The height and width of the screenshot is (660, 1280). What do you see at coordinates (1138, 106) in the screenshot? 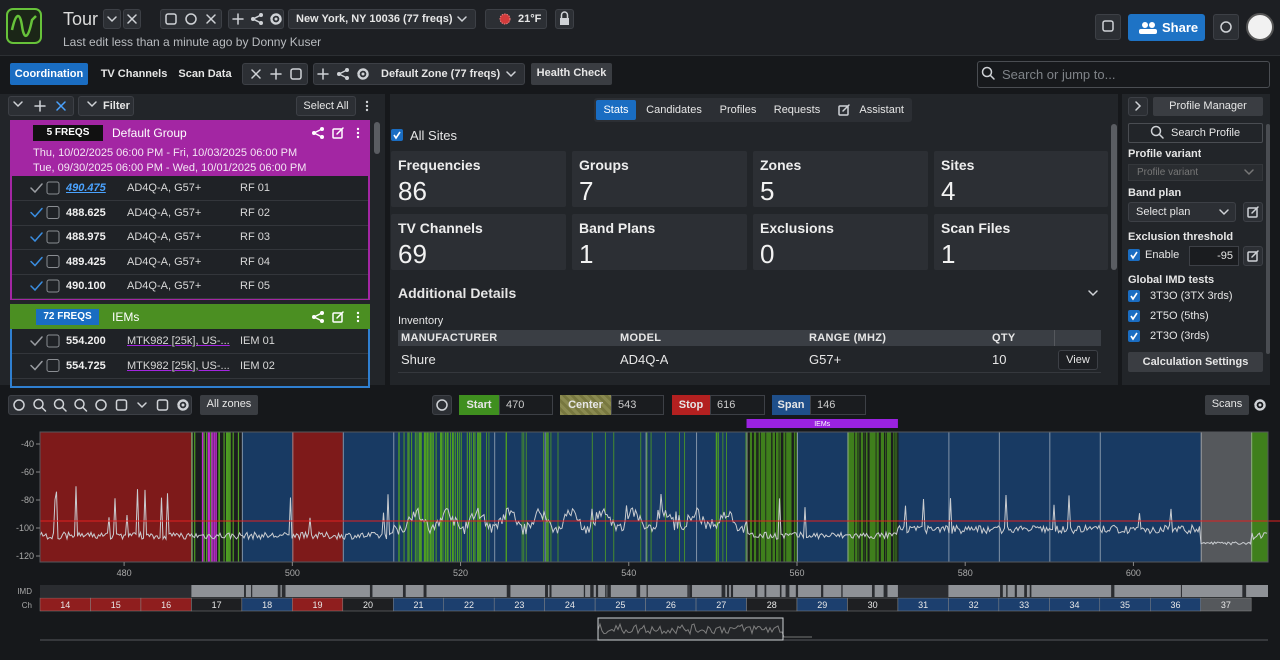
I see `collapse-button` at bounding box center [1138, 106].